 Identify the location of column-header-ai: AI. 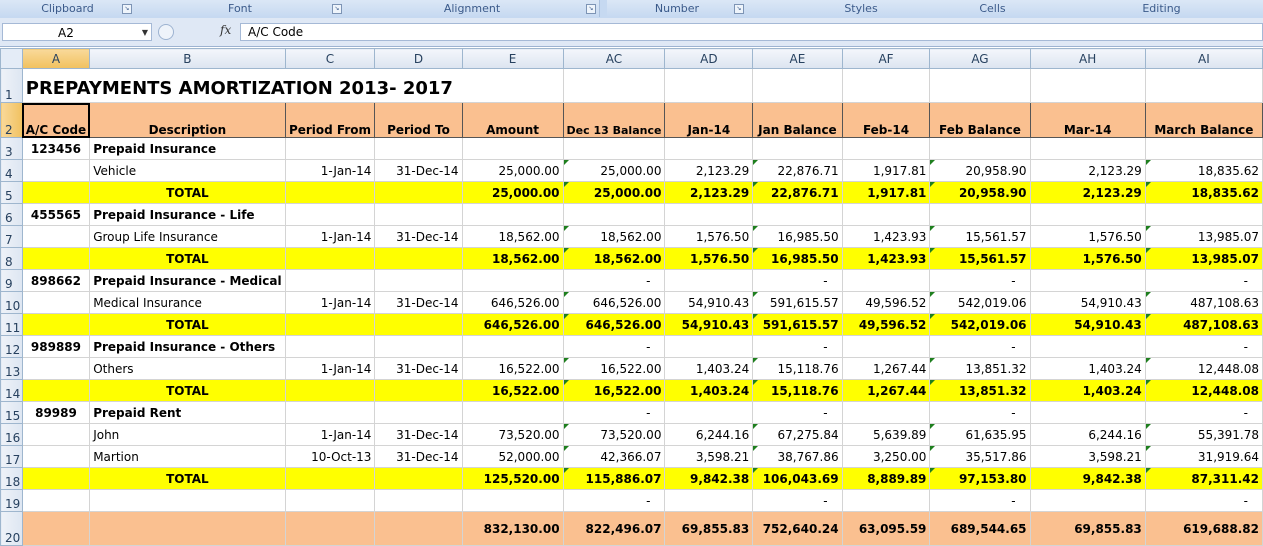
(1203, 58).